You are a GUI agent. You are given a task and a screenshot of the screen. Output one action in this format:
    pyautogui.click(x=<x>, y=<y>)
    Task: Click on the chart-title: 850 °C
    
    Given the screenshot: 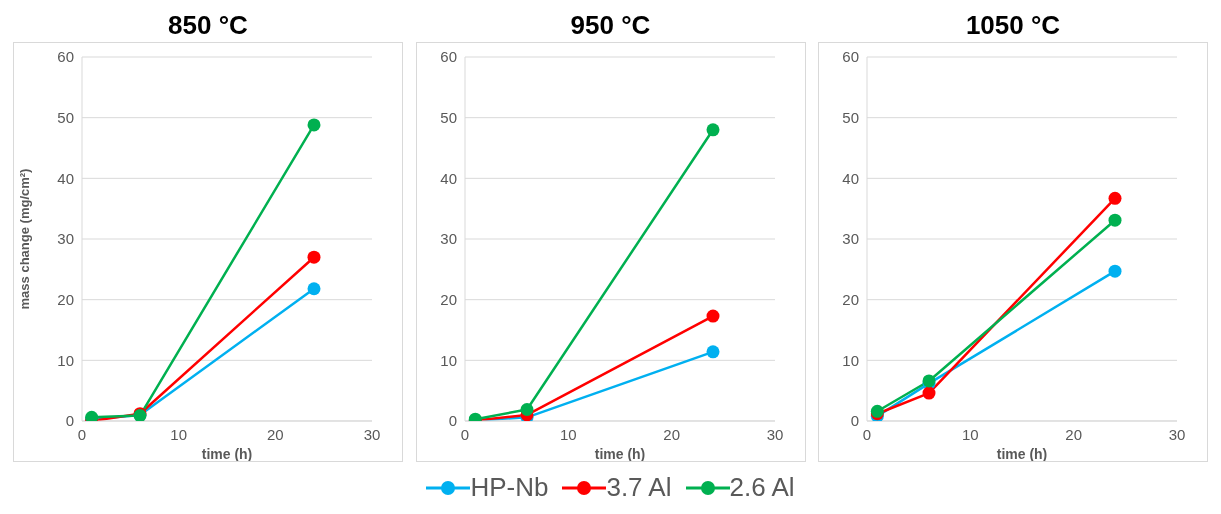 What is the action you would take?
    pyautogui.click(x=208, y=25)
    